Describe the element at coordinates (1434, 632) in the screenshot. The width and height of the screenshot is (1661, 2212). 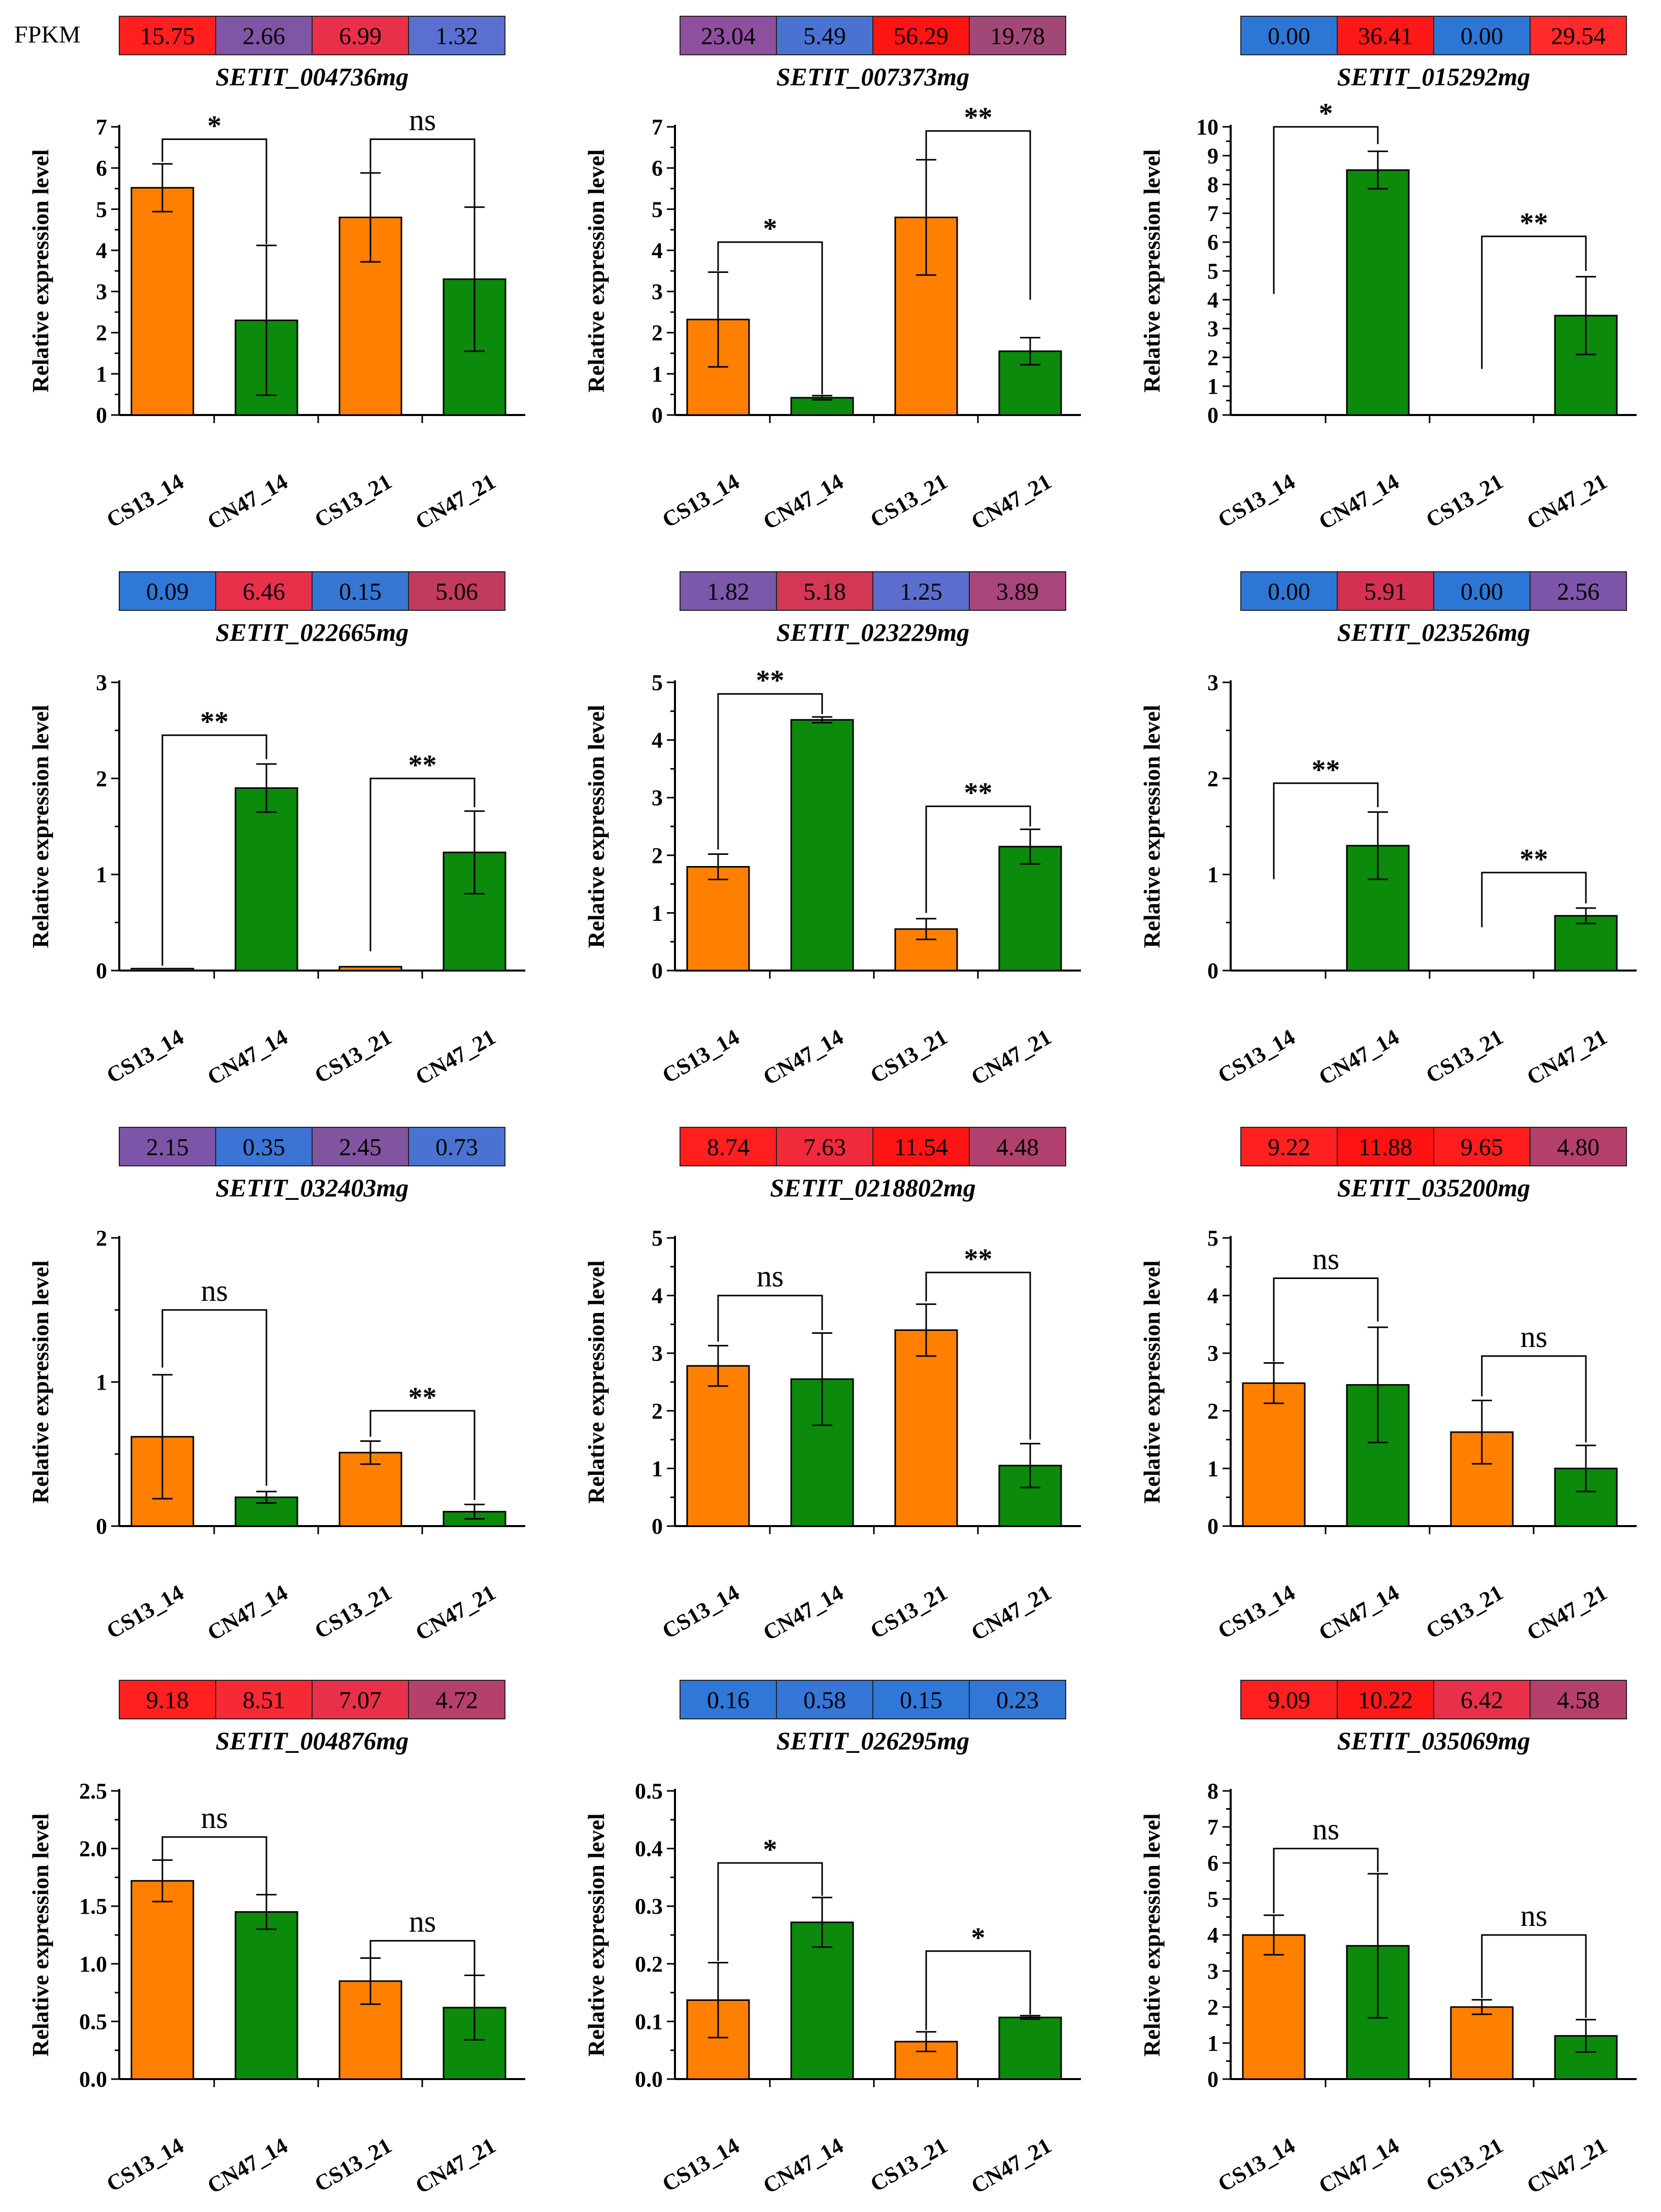
I see `gene-title: SETIT_023526mg` at that location.